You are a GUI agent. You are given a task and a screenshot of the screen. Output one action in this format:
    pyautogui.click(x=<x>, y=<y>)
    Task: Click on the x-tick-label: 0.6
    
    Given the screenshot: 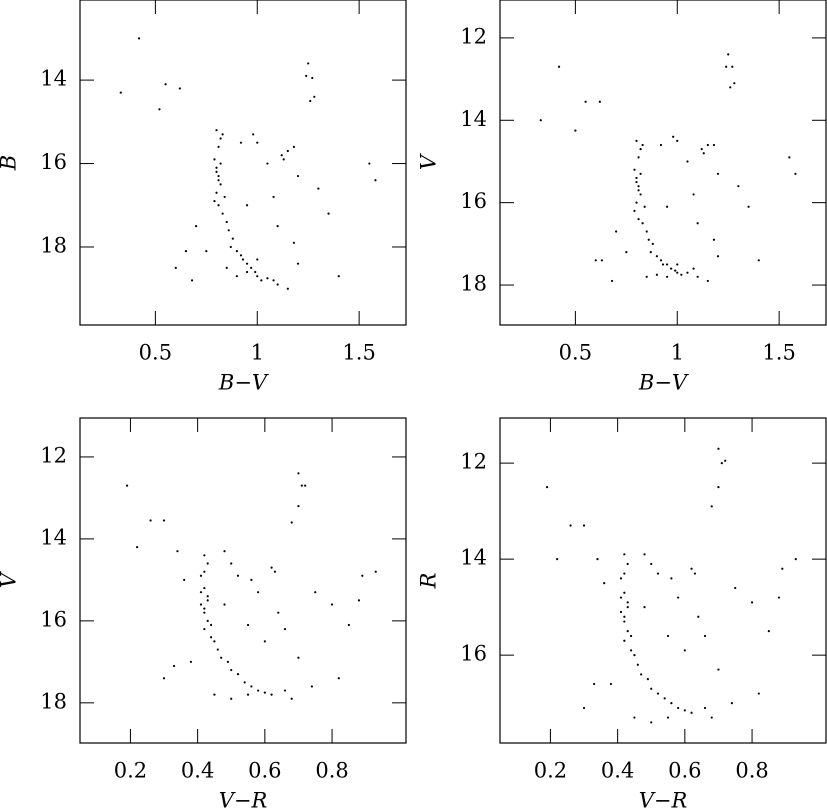 What is the action you would take?
    pyautogui.click(x=684, y=771)
    